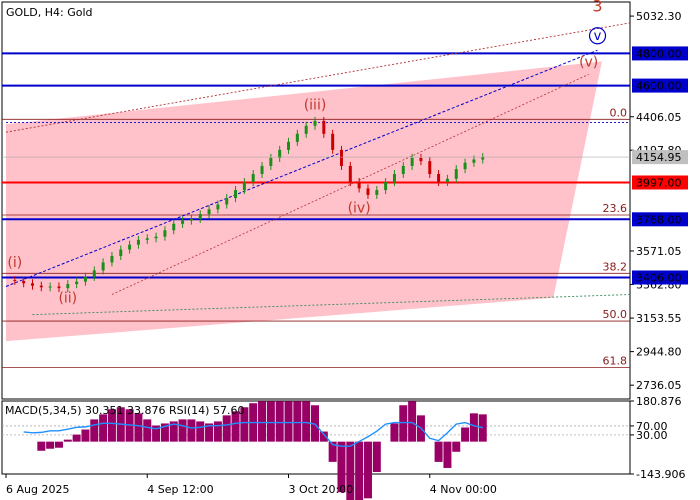 This screenshot has height=500, width=700. What do you see at coordinates (659, 219) in the screenshot?
I see `level-price-text: 3768.00` at bounding box center [659, 219].